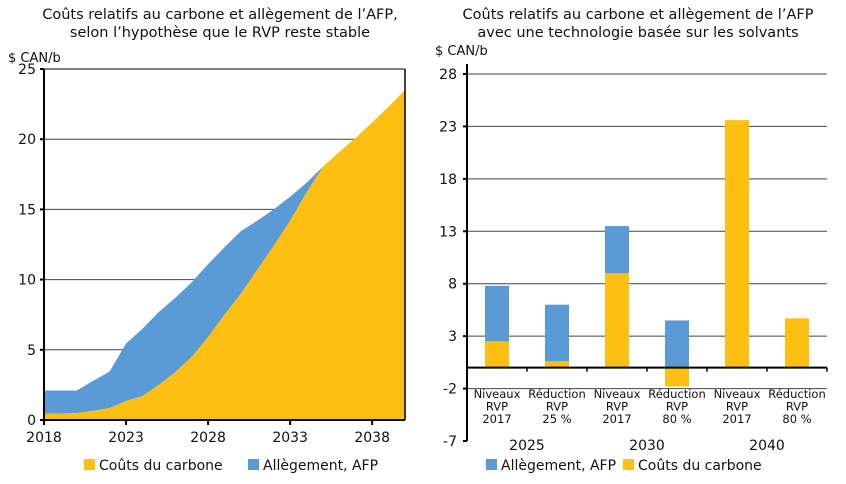 The image size is (846, 484). What do you see at coordinates (34, 58) in the screenshot?
I see `left-y-axis-unit: $ CAN/b` at bounding box center [34, 58].